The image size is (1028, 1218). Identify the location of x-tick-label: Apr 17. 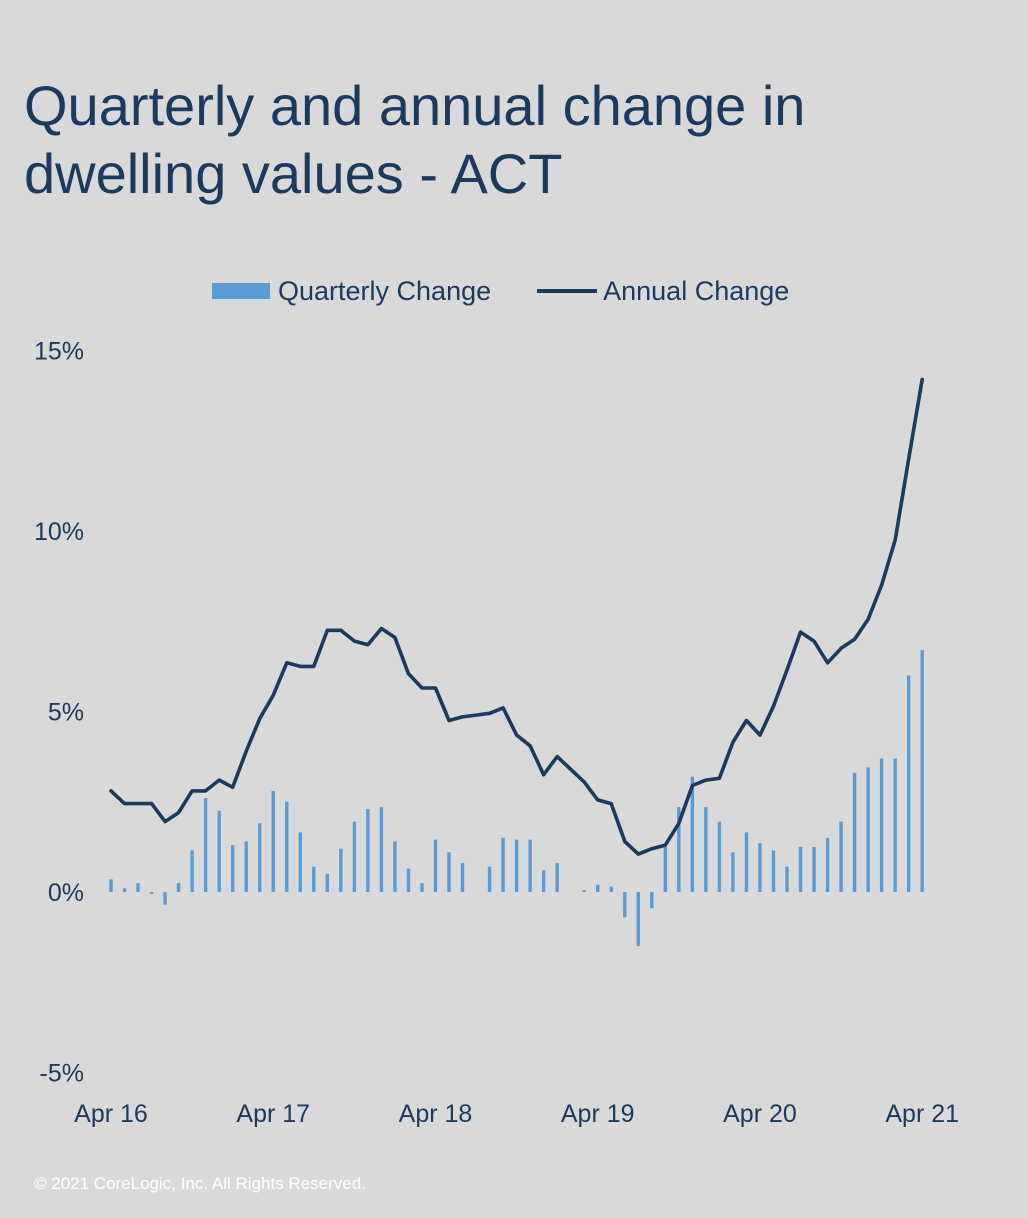
(273, 1114).